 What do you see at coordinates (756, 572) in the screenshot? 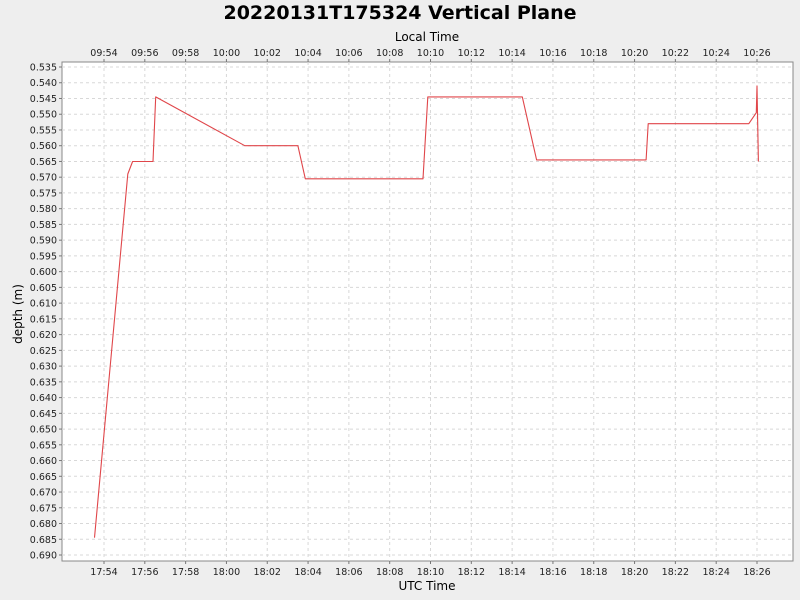
I see `x-tick-label-utc: 18:26` at bounding box center [756, 572].